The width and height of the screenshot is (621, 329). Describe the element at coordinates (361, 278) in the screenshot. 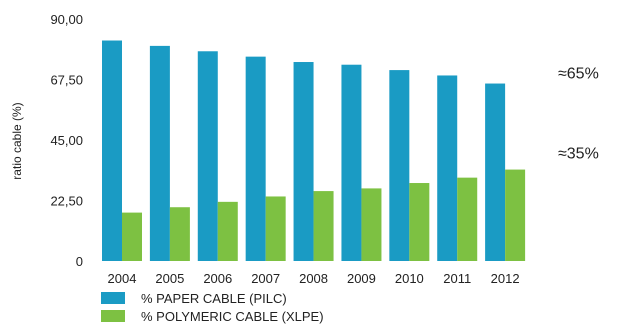

I see `x-tick-label: 2009` at that location.